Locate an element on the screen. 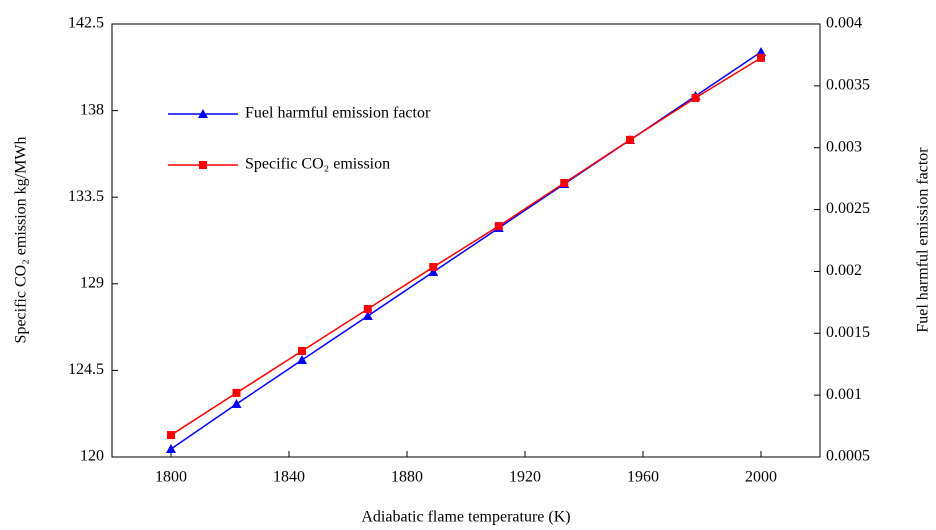  y2-tick-label: 0.003 is located at coordinates (844, 146).